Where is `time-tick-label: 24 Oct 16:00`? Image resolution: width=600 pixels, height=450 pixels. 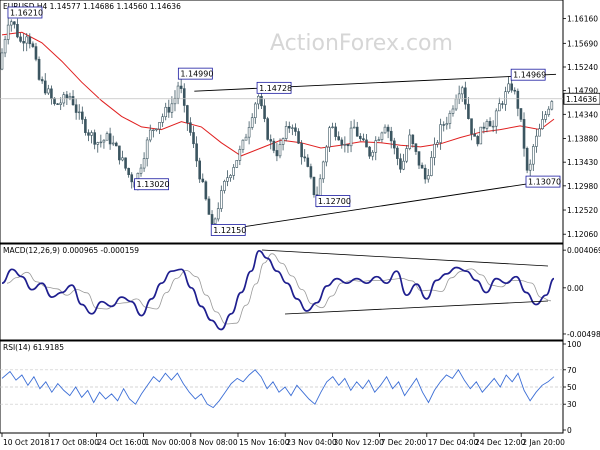
time-tick-label: 24 Oct 16:00 is located at coordinates (121, 442).